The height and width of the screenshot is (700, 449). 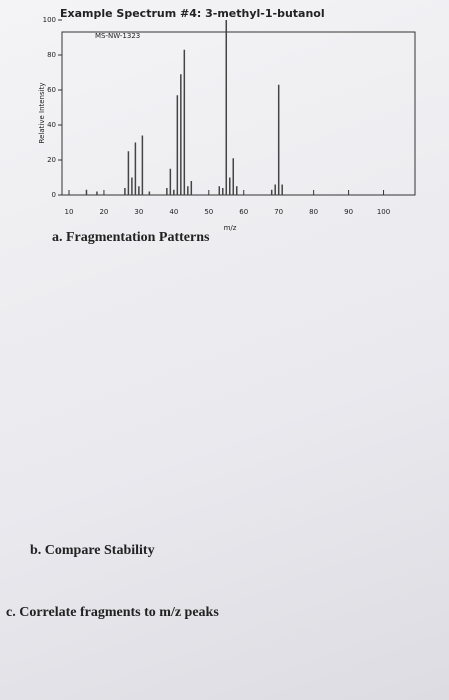 I want to click on question: b. Compare Stability, so click(x=92, y=550).